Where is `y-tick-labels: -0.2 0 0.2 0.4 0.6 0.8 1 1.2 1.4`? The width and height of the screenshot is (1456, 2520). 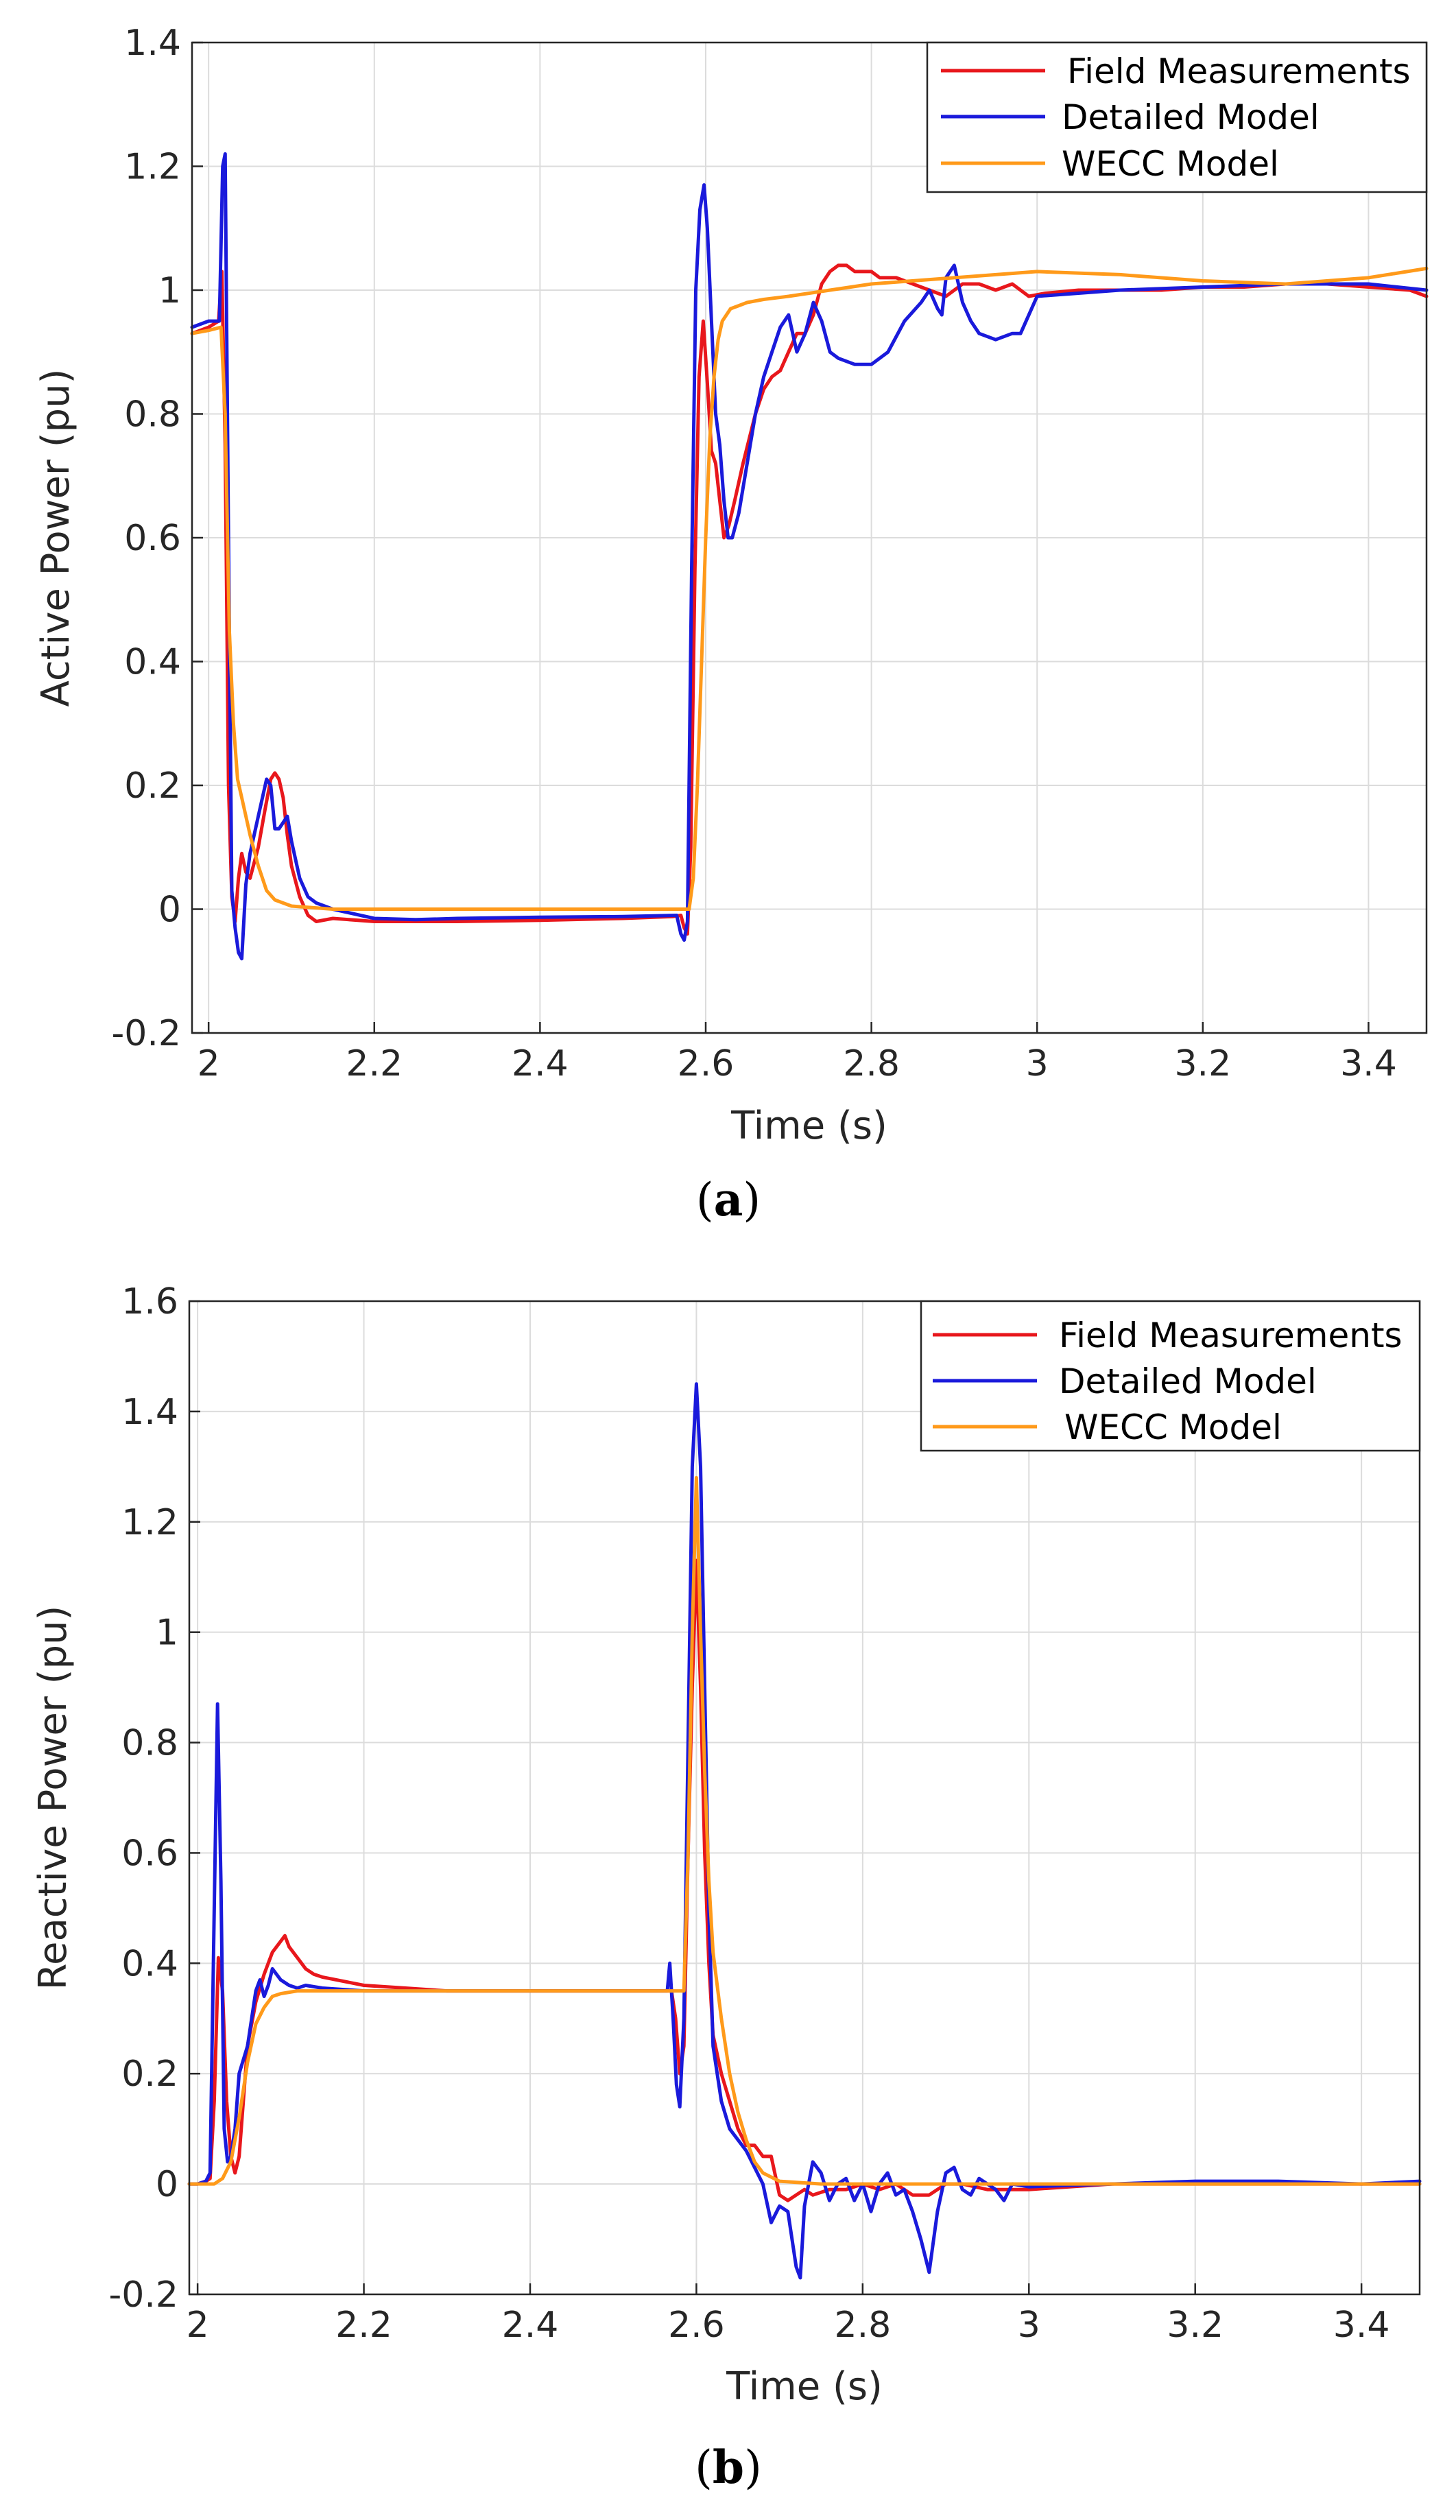
y-tick-labels: -0.2 0 0.2 0.4 0.6 0.8 1 1.2 1.4 is located at coordinates (146, 538).